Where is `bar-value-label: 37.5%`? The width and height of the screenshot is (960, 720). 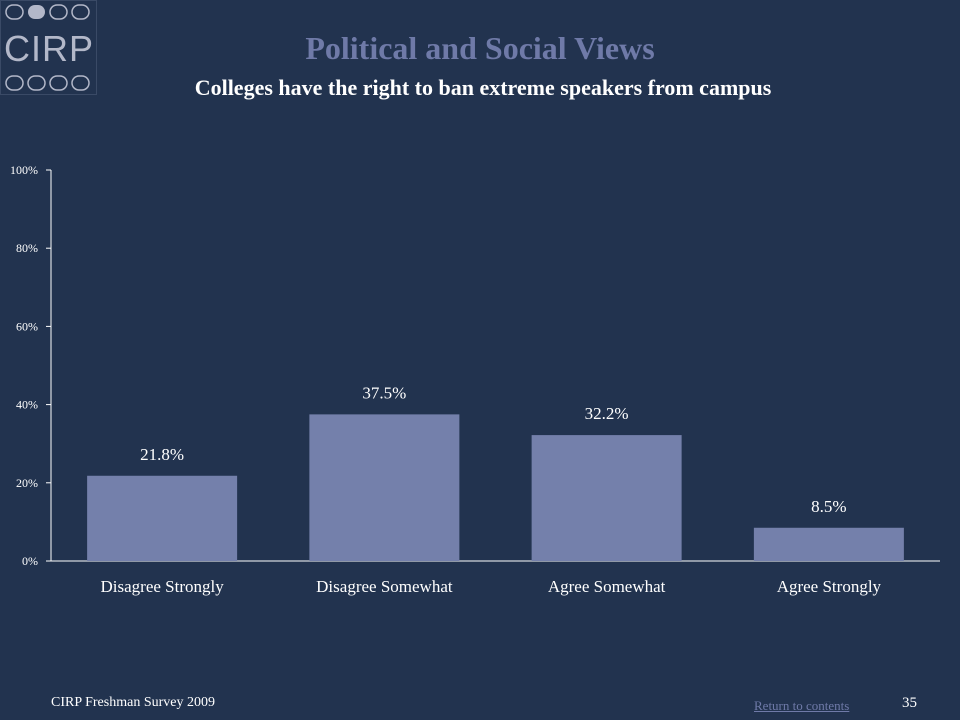
bar-value-label: 37.5% is located at coordinates (384, 392).